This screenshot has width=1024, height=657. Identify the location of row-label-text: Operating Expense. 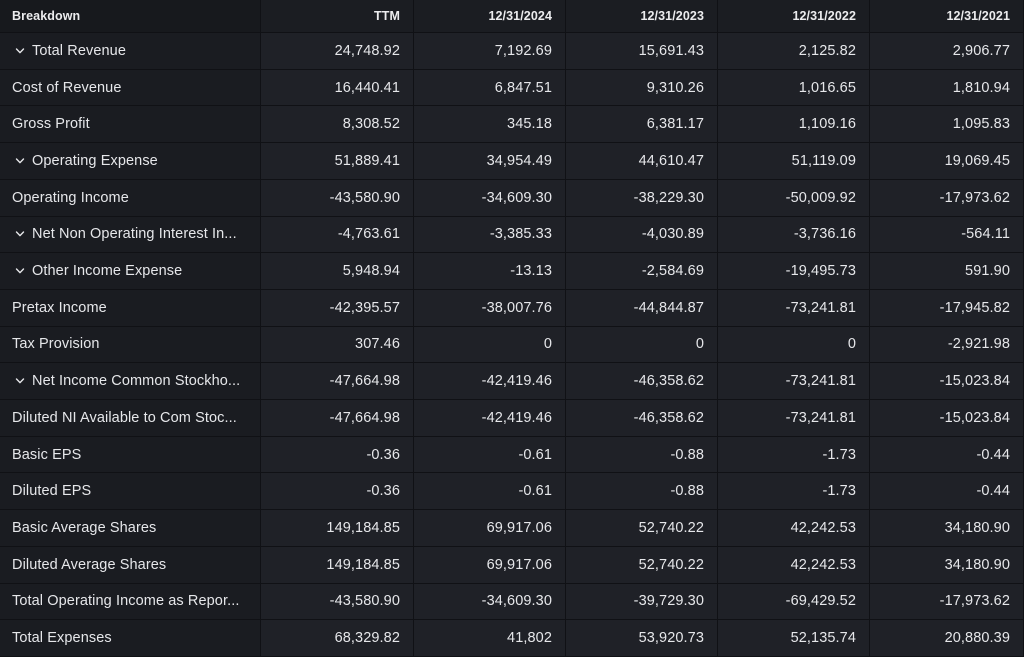
(95, 160).